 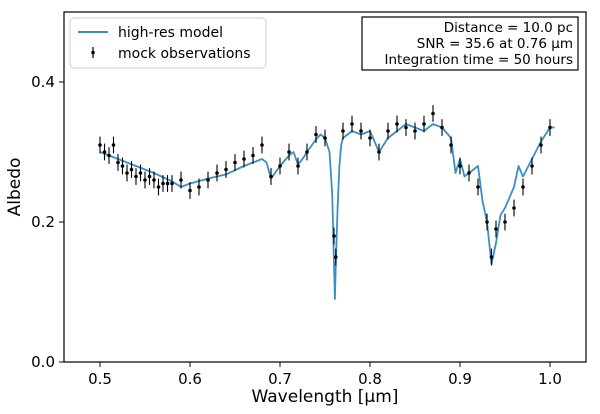 What do you see at coordinates (550, 379) in the screenshot?
I see `x-tick-label: 1.0` at bounding box center [550, 379].